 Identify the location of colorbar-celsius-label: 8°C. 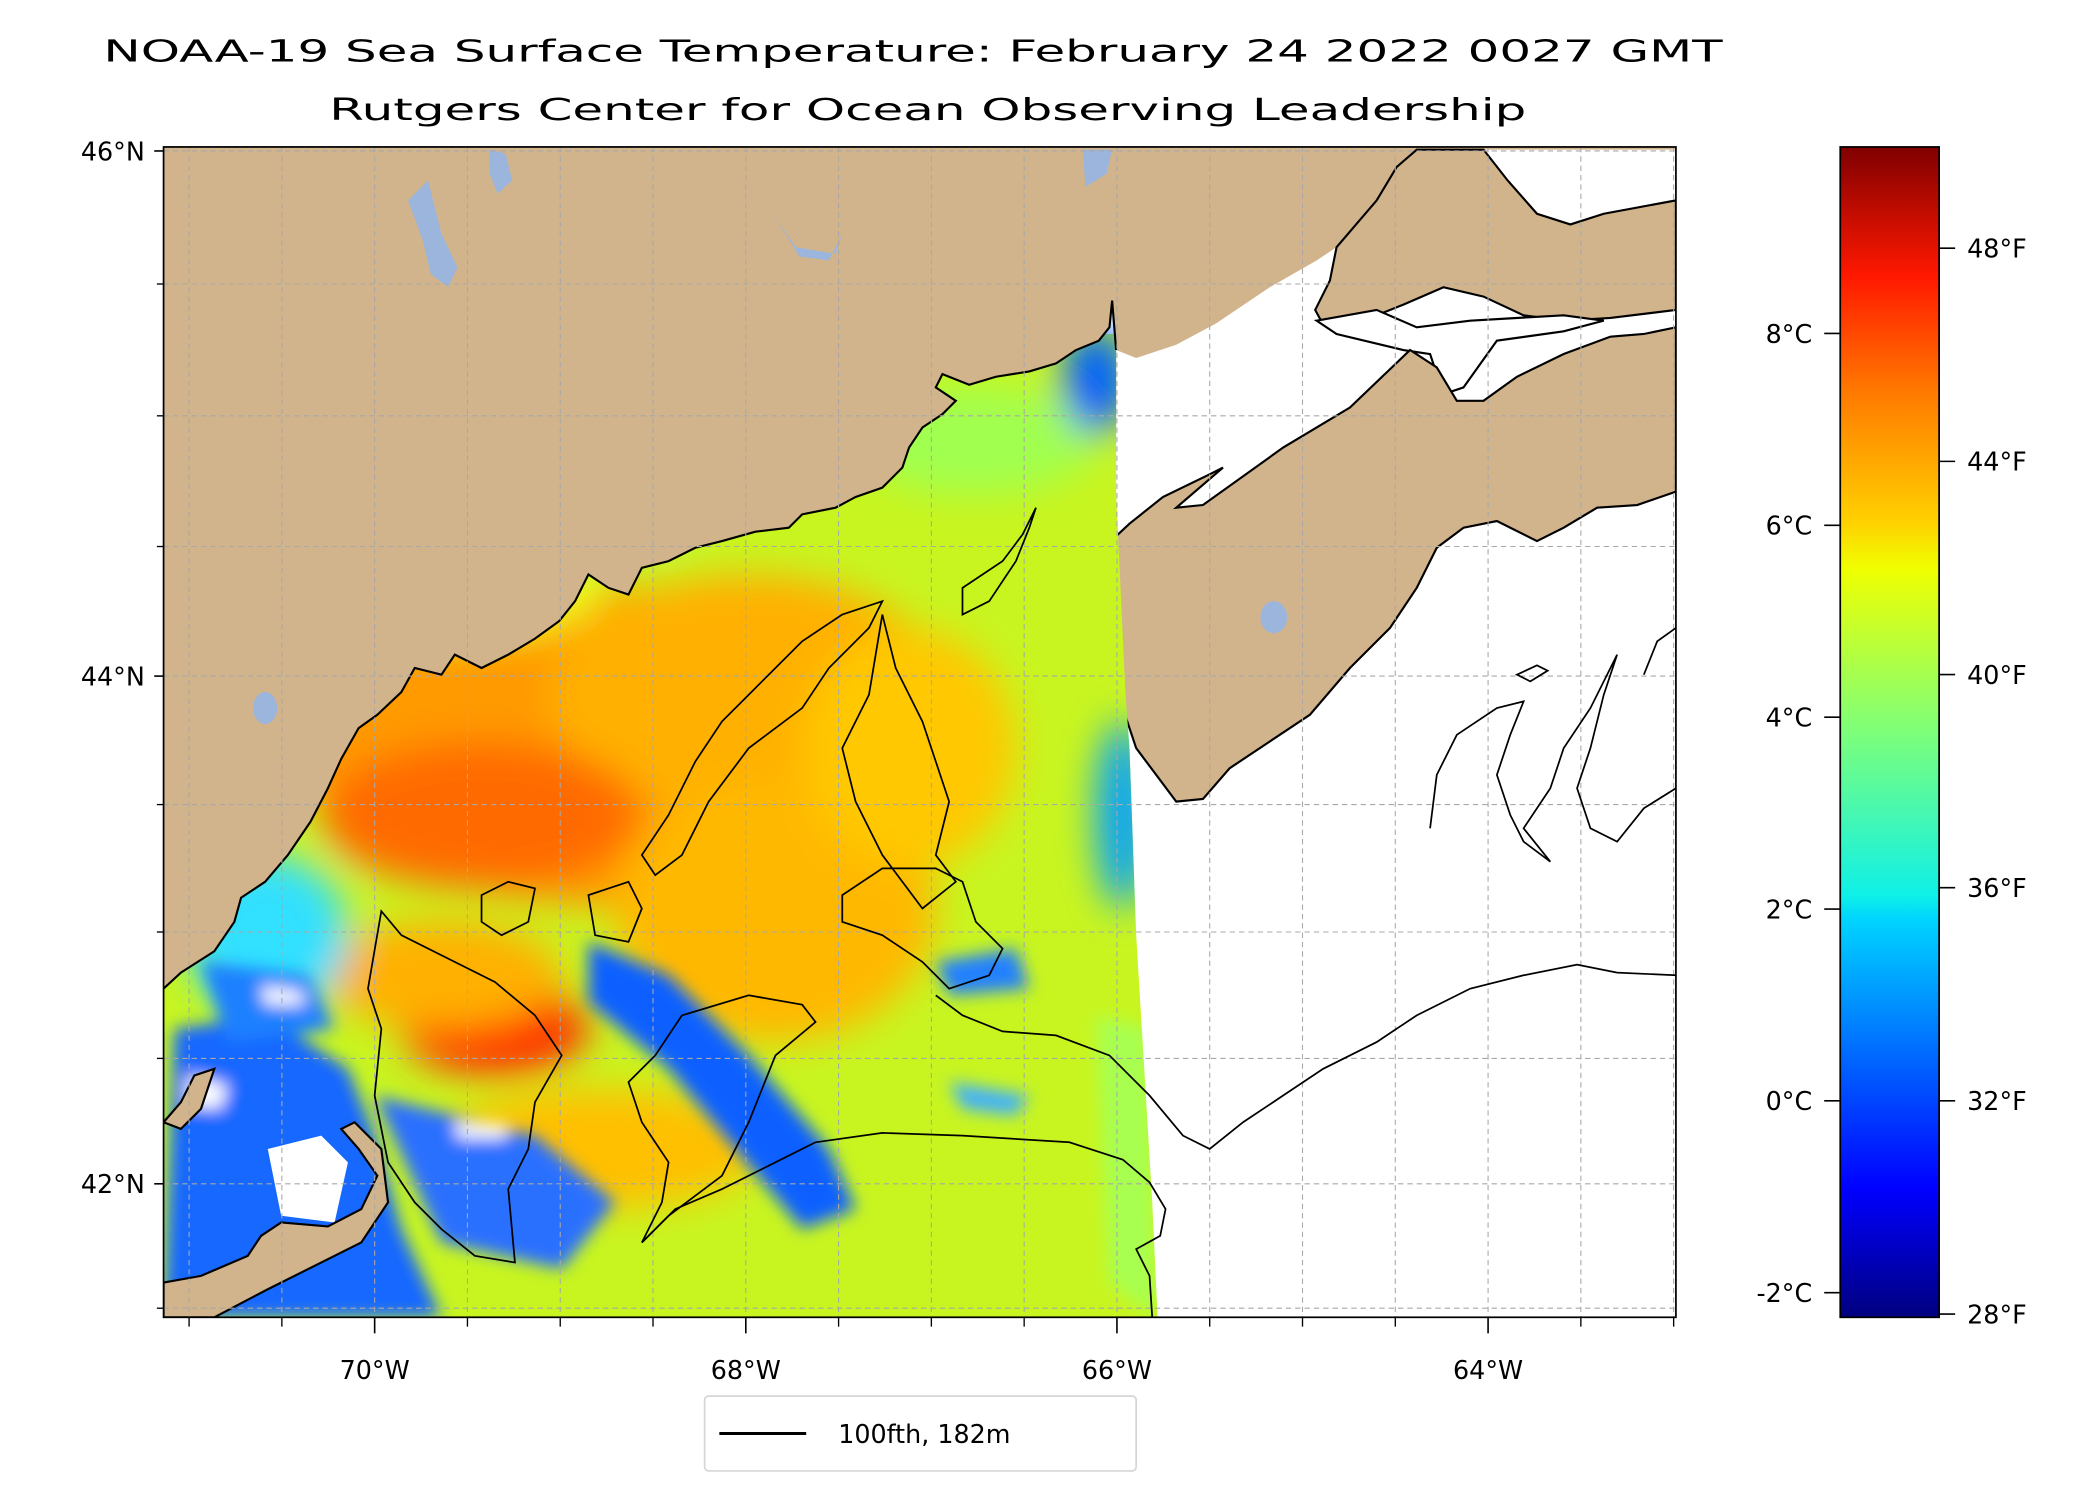
(1789, 334).